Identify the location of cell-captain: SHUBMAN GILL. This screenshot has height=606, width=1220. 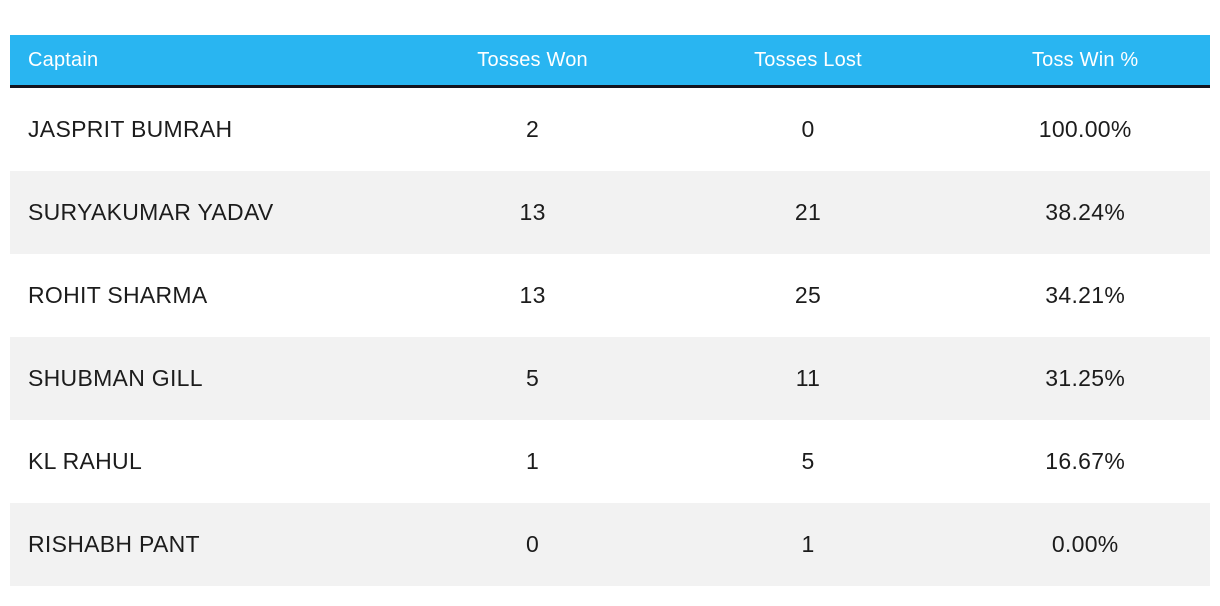
(115, 378).